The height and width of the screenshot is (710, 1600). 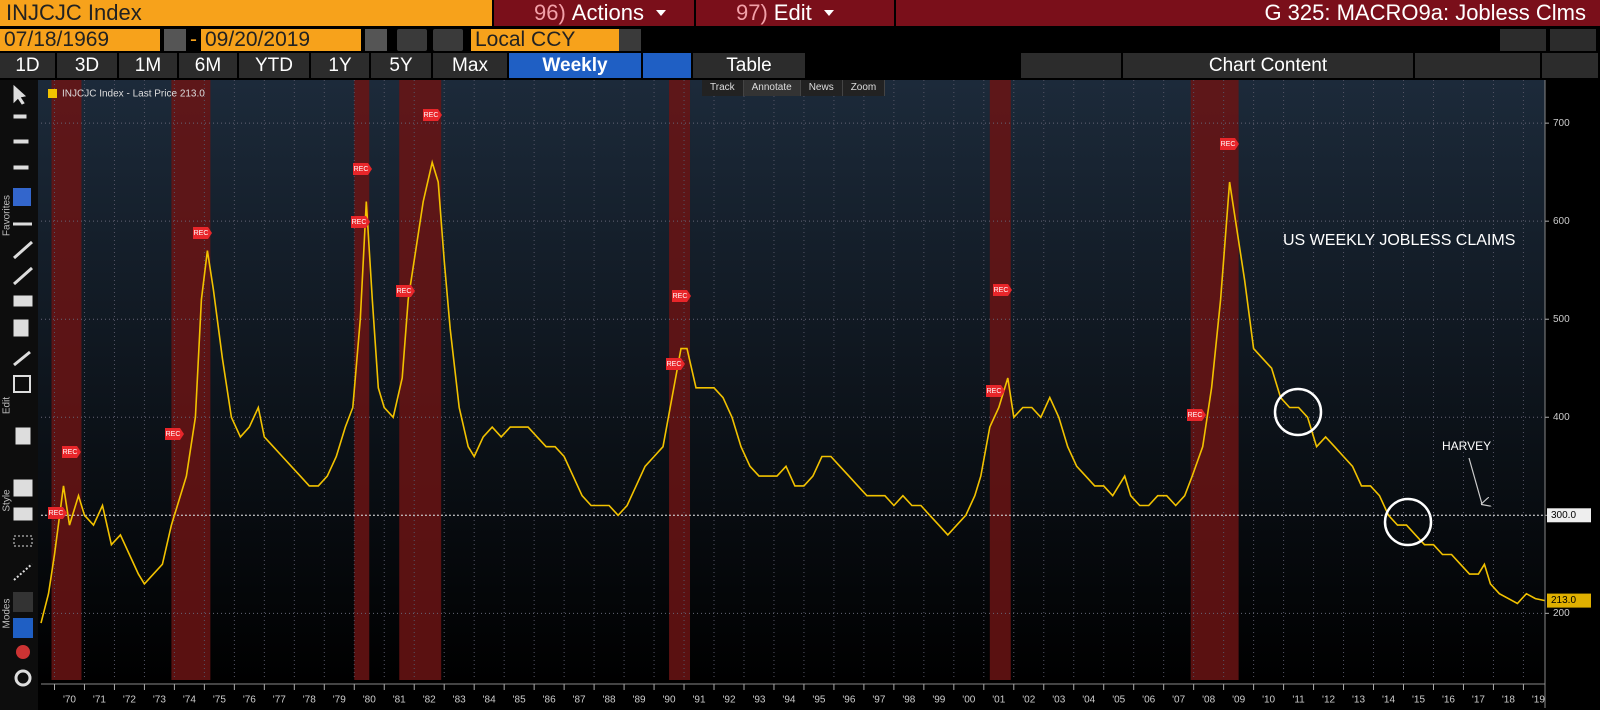 I want to click on x-tick-label: '87, so click(x=579, y=700).